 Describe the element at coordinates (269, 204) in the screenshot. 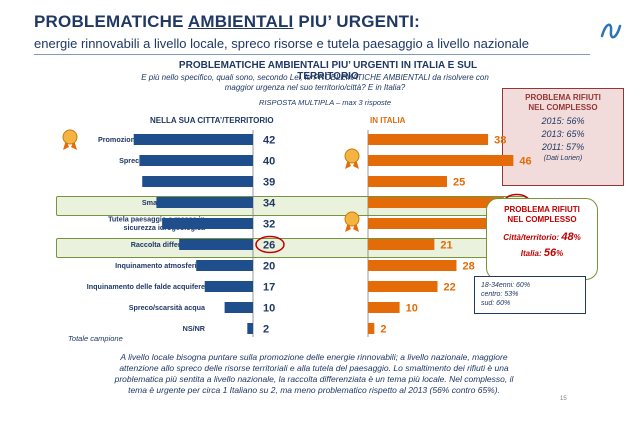

I see `local-value-label: 34` at that location.